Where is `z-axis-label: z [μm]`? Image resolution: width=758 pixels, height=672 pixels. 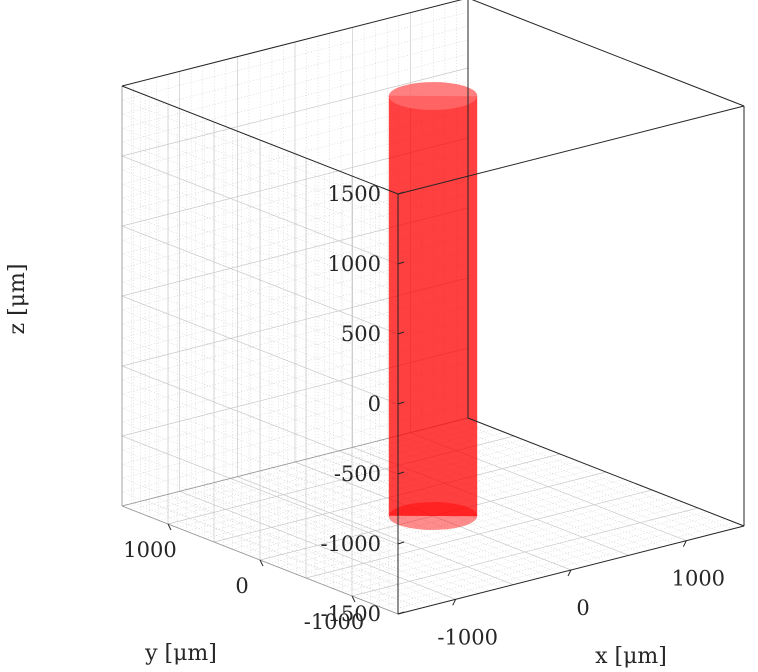 z-axis-label: z [μm] is located at coordinates (17, 299).